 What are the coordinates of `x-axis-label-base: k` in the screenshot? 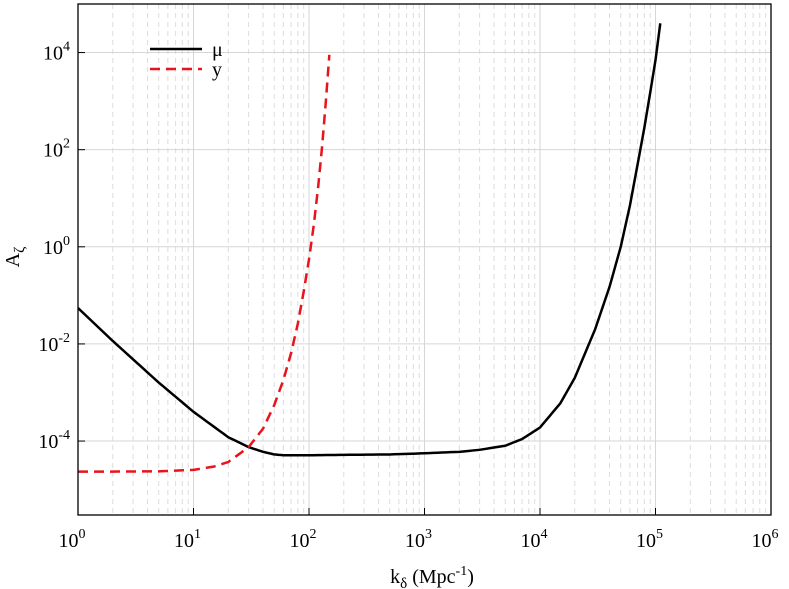 It's located at (395, 577).